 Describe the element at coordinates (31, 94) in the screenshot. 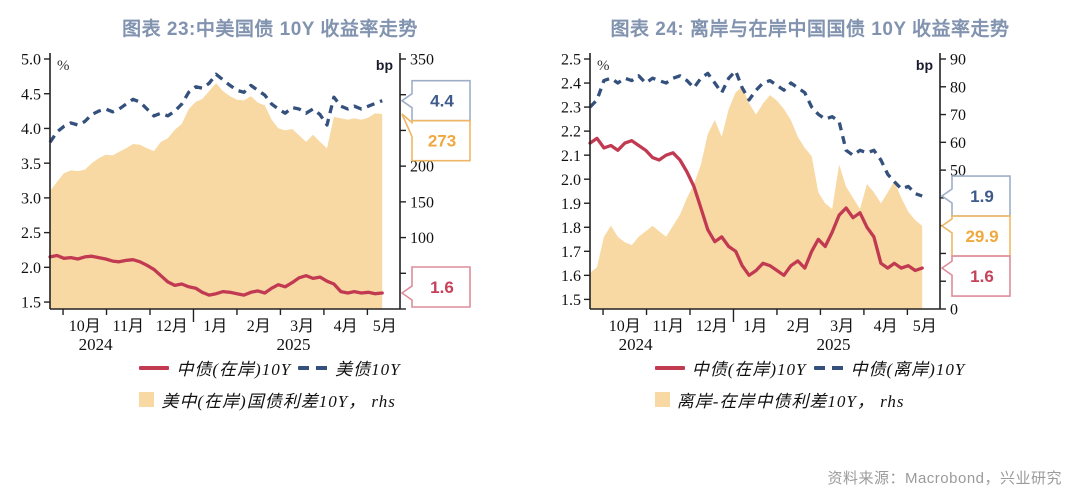

I see `y-axis-left-label: 4.5` at that location.